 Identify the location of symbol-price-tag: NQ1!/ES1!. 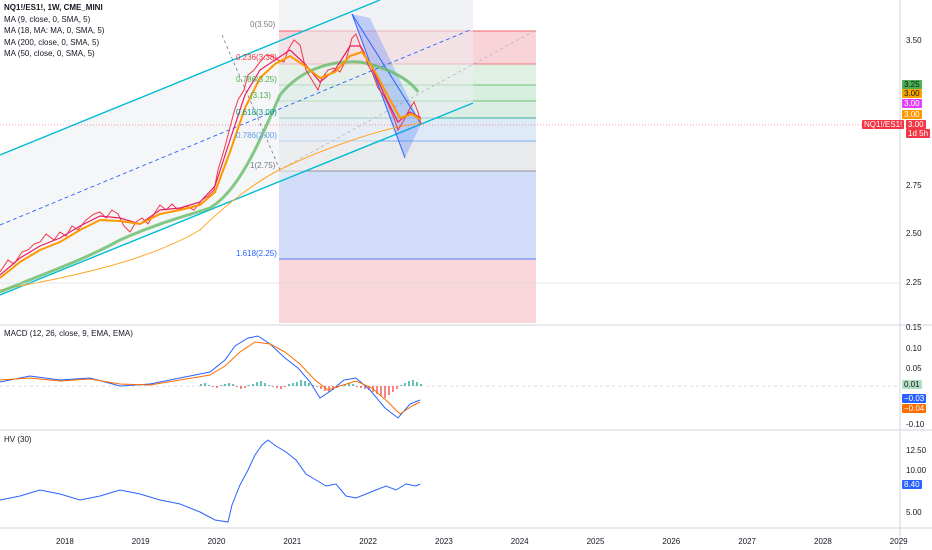
(883, 124).